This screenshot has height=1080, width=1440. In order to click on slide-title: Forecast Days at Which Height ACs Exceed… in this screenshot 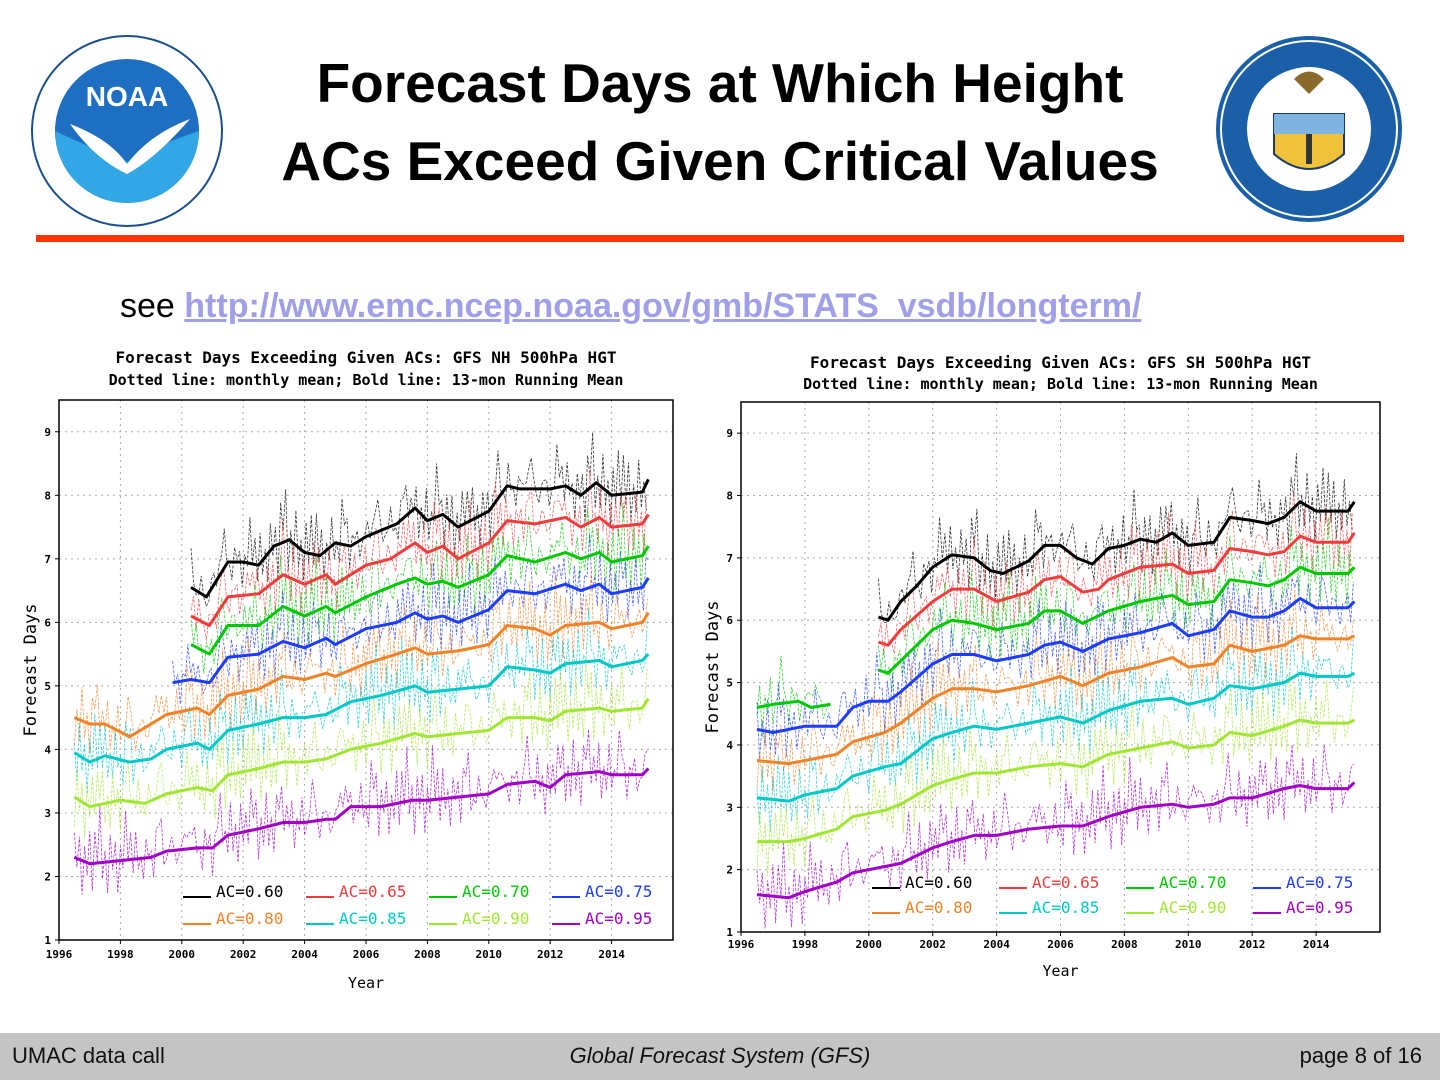, I will do `click(720, 122)`.